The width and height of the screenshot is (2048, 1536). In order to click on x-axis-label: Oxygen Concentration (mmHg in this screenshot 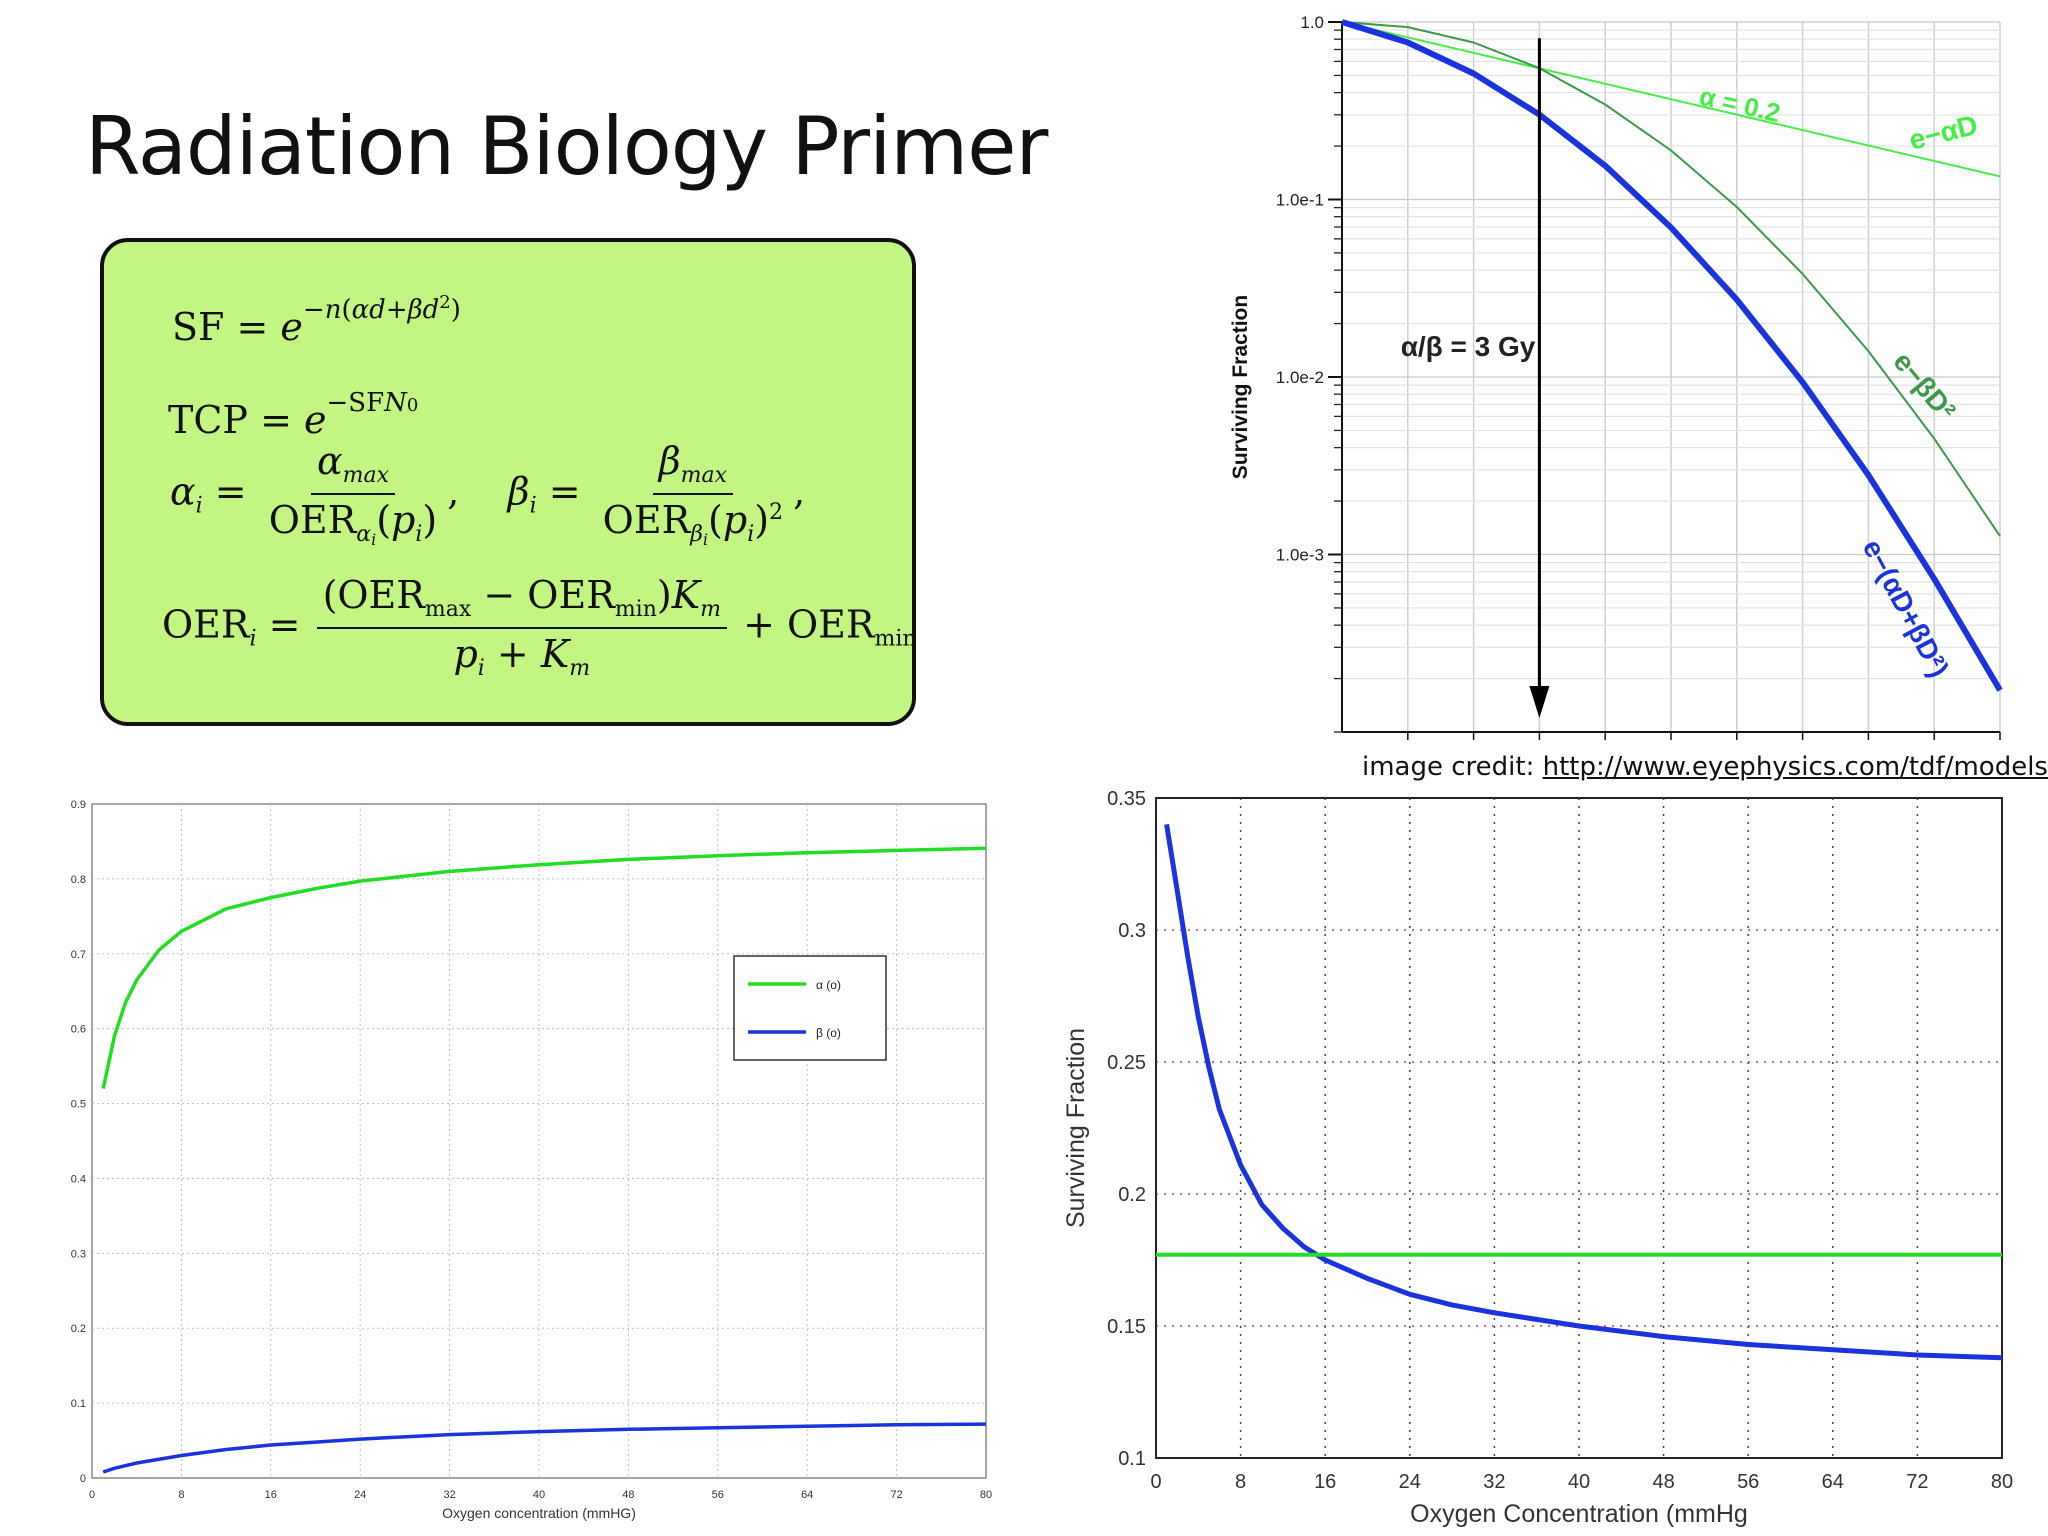, I will do `click(1579, 1514)`.